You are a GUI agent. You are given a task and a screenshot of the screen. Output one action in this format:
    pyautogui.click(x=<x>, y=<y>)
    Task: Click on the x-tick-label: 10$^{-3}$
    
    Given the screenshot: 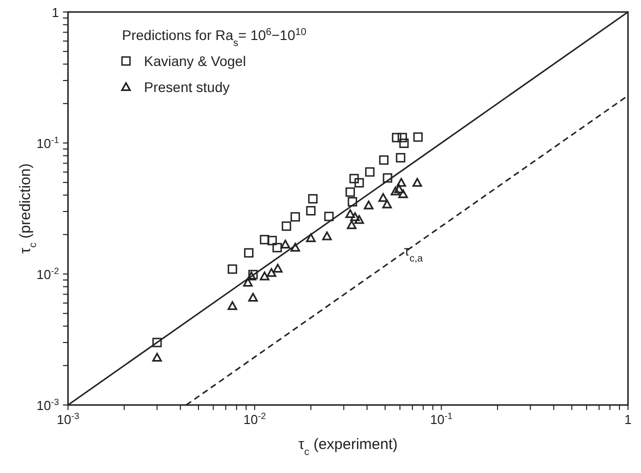 What is the action you would take?
    pyautogui.click(x=68, y=419)
    